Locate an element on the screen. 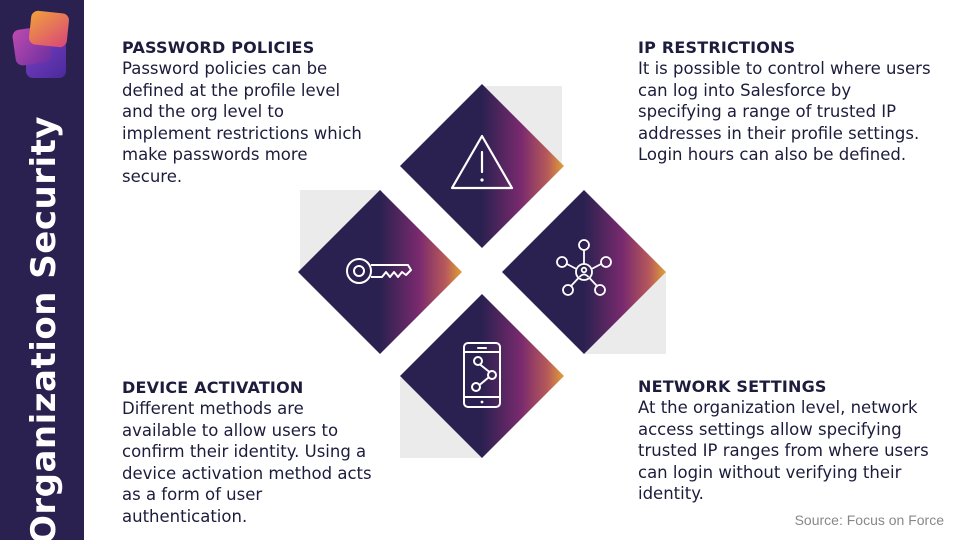 This screenshot has height=544, width=960. password-diamond-left is located at coordinates (380, 272).